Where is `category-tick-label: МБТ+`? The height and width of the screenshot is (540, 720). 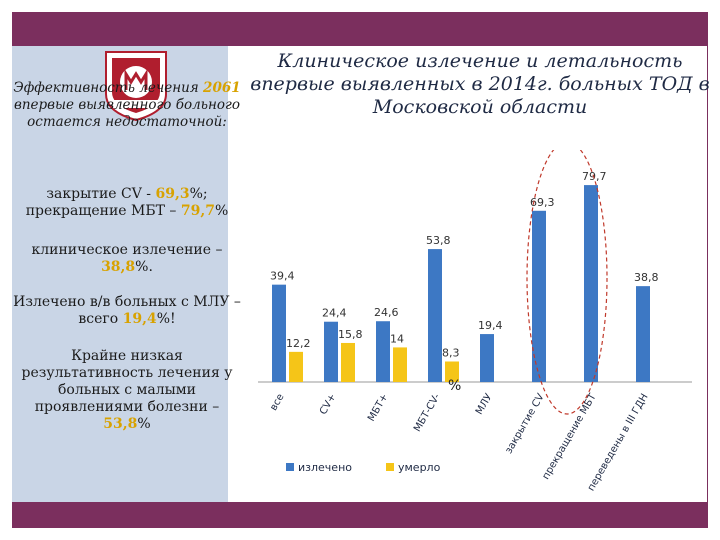 category-tick-label: МБТ+ is located at coordinates (378, 407).